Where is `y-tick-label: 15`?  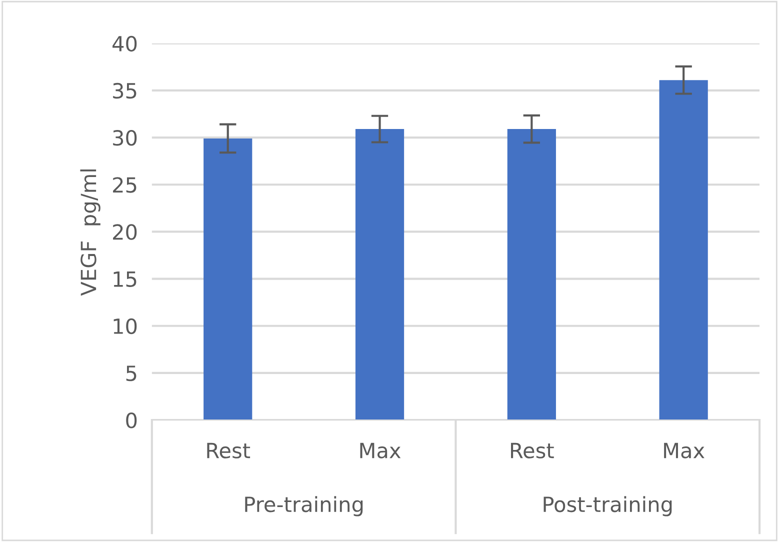
y-tick-label: 15 is located at coordinates (125, 280).